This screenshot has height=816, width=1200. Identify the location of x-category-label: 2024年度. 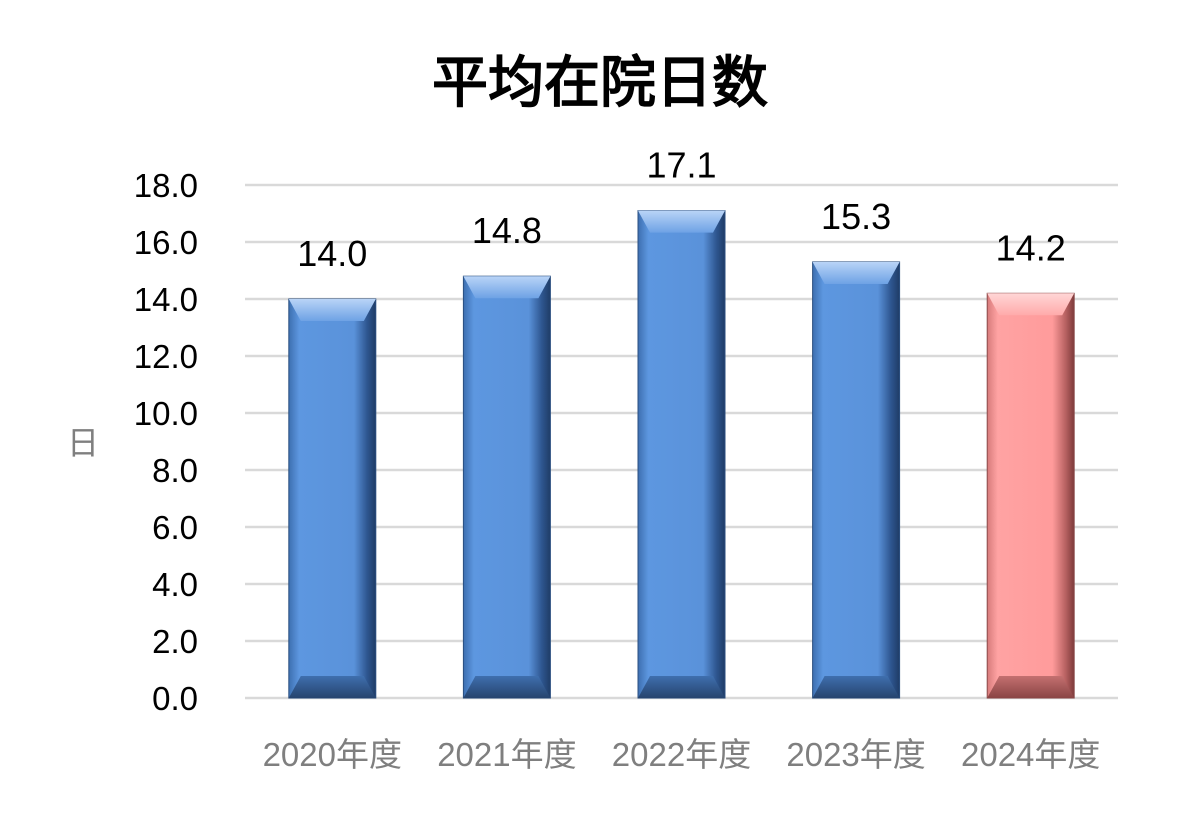
(1030, 754).